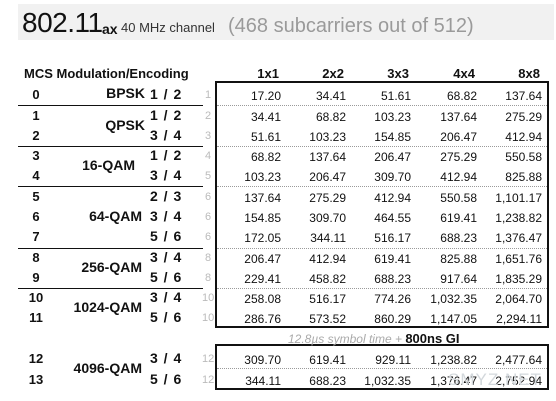  I want to click on modulation-256qam: 256-QAM, so click(111, 267).